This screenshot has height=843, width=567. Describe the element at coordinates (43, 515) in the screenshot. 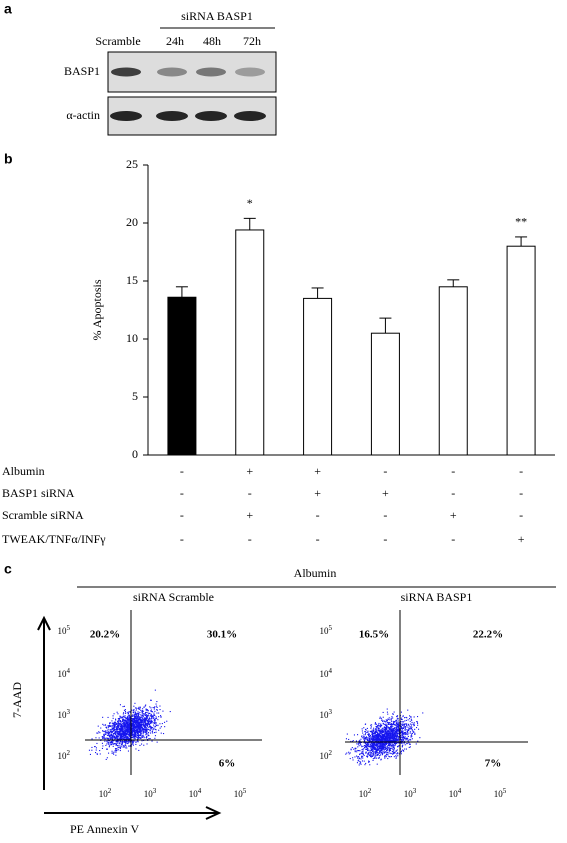

I see `treatment-label: Scramble siRNA` at that location.